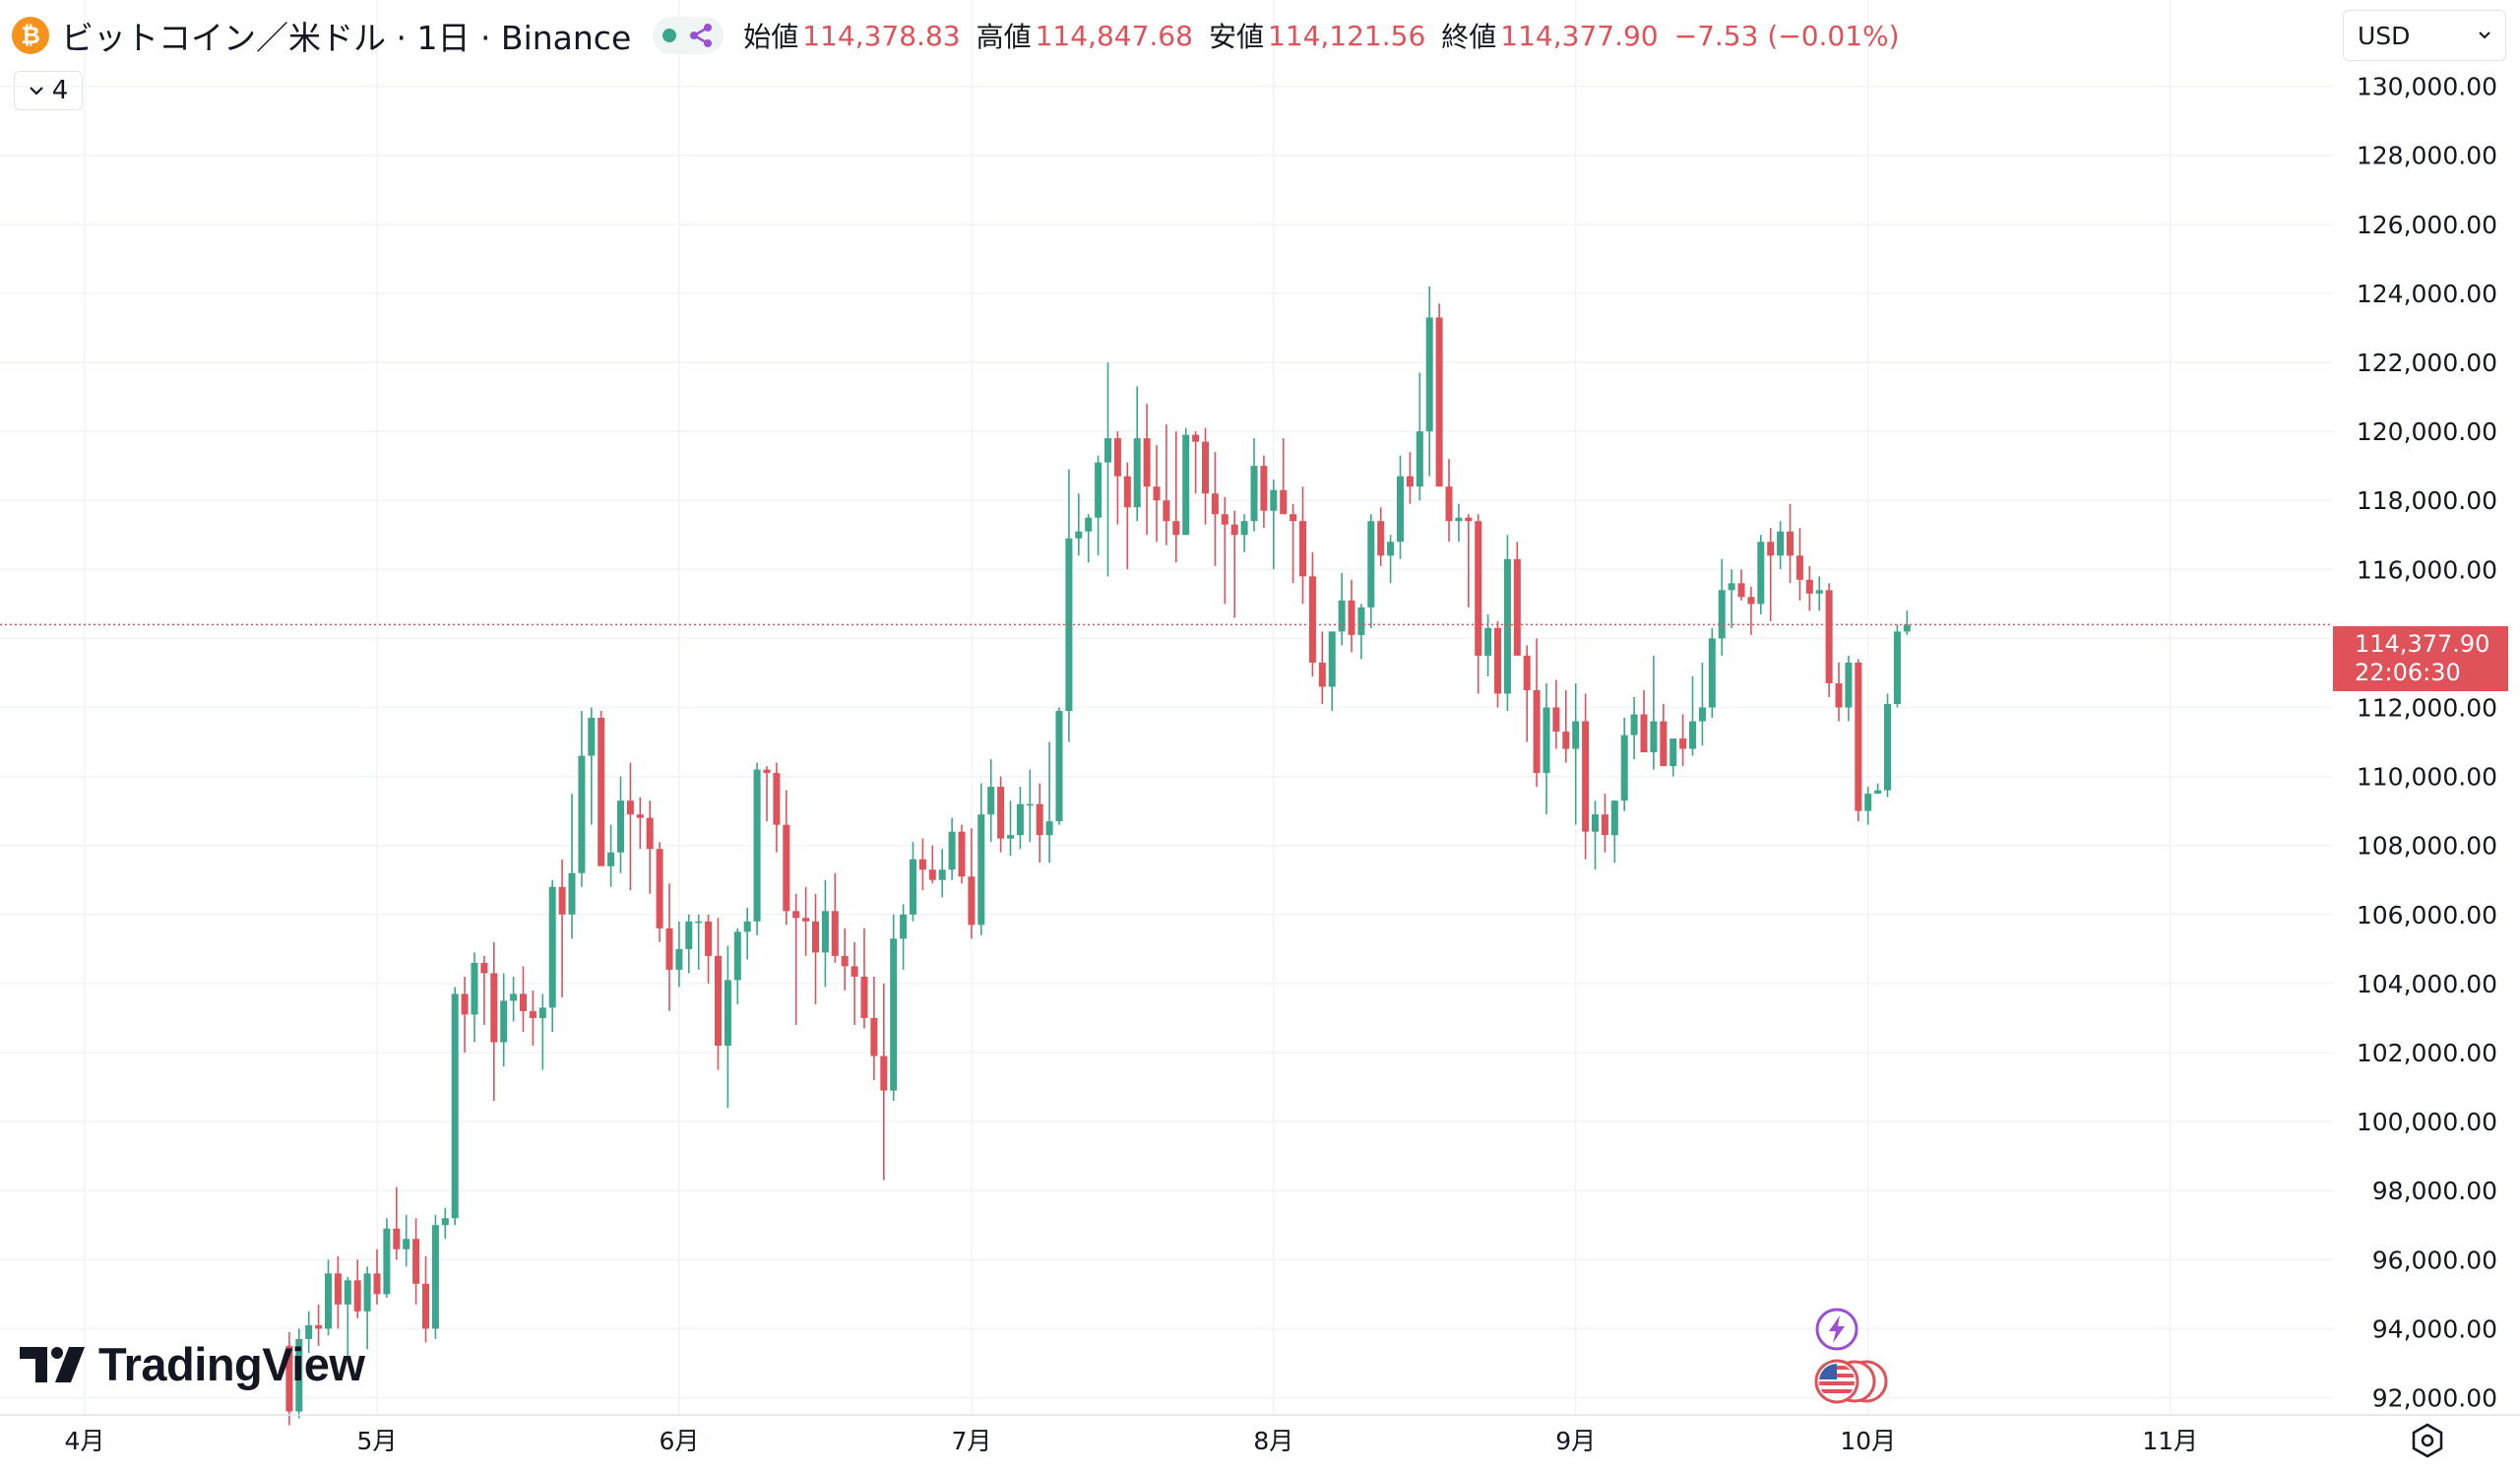  Describe the element at coordinates (2424, 35) in the screenshot. I see `currency-select: USD` at that location.